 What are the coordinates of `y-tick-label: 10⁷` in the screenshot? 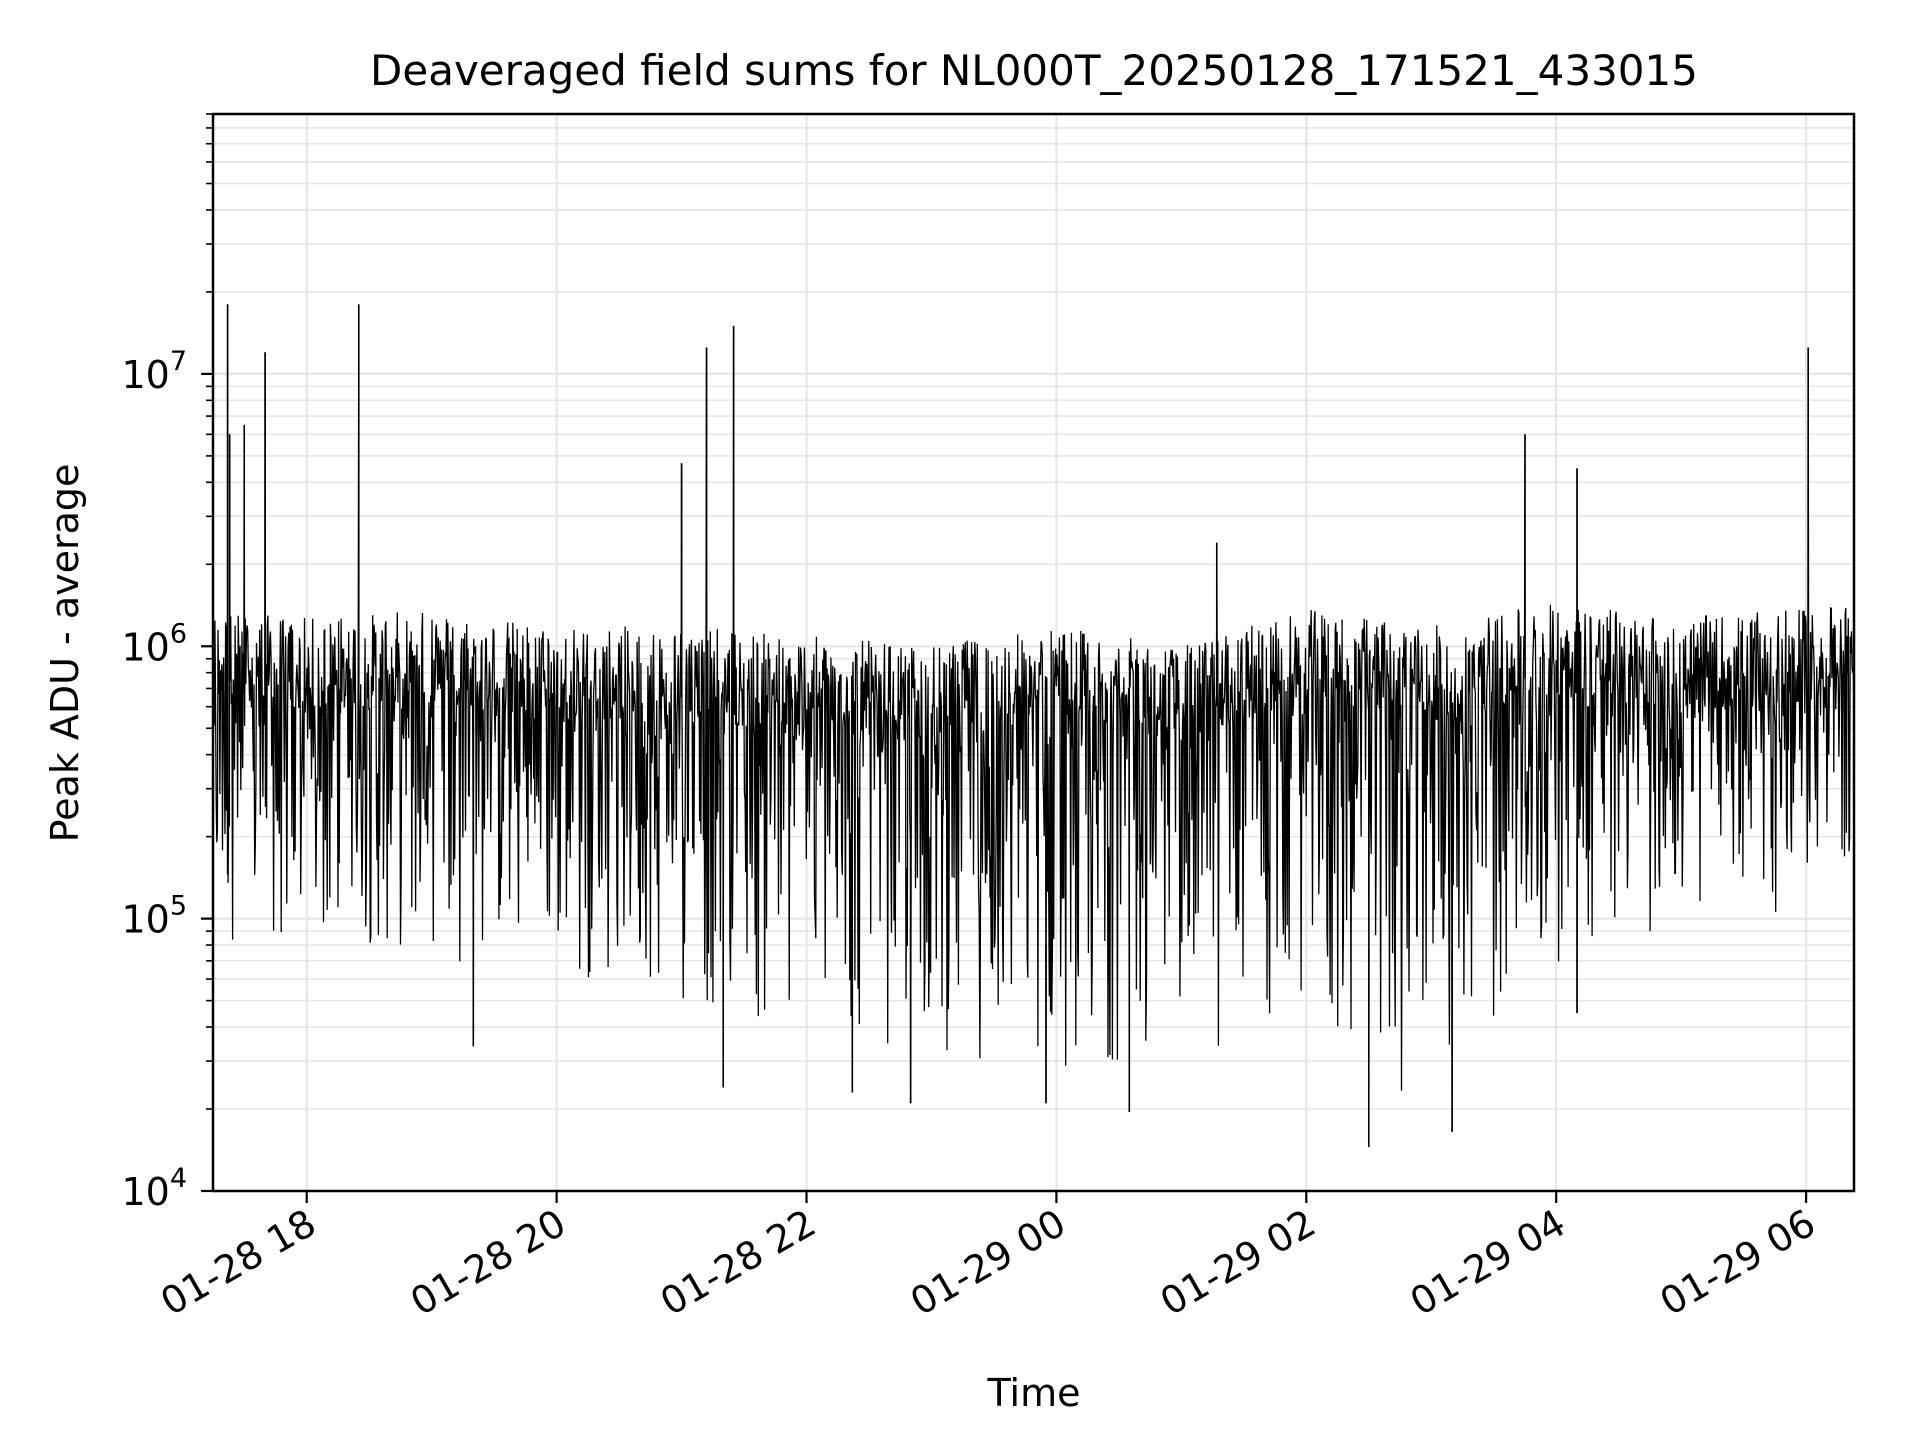 It's located at (154, 371).